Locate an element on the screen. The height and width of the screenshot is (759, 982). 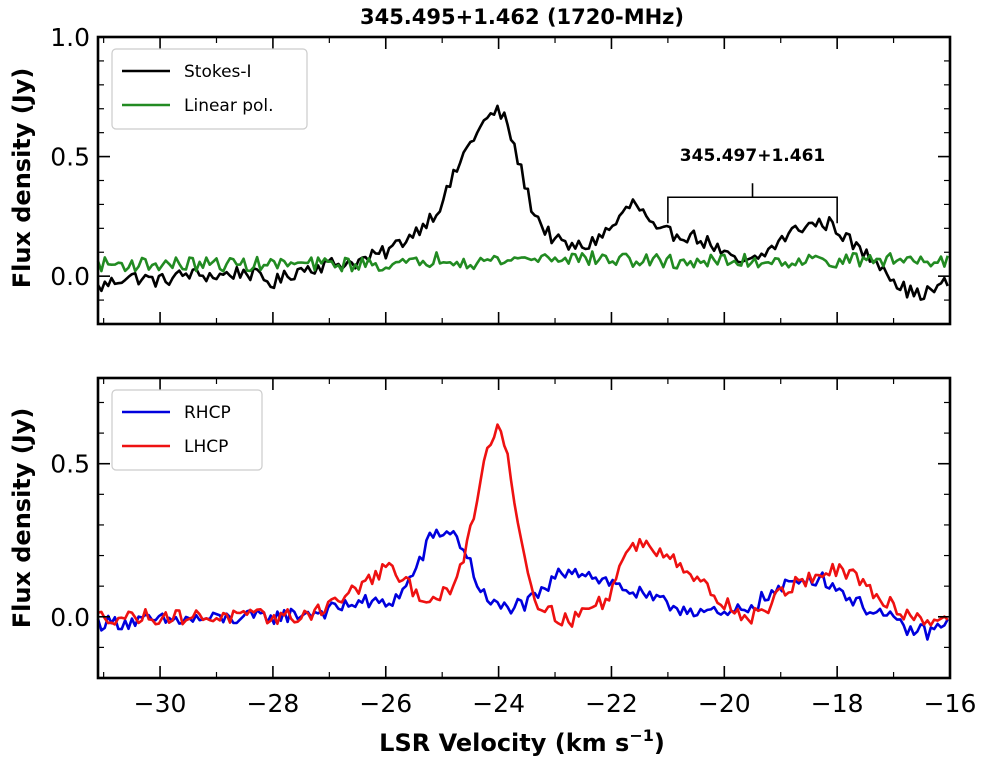
x-tick-label: −22 is located at coordinates (611, 703).